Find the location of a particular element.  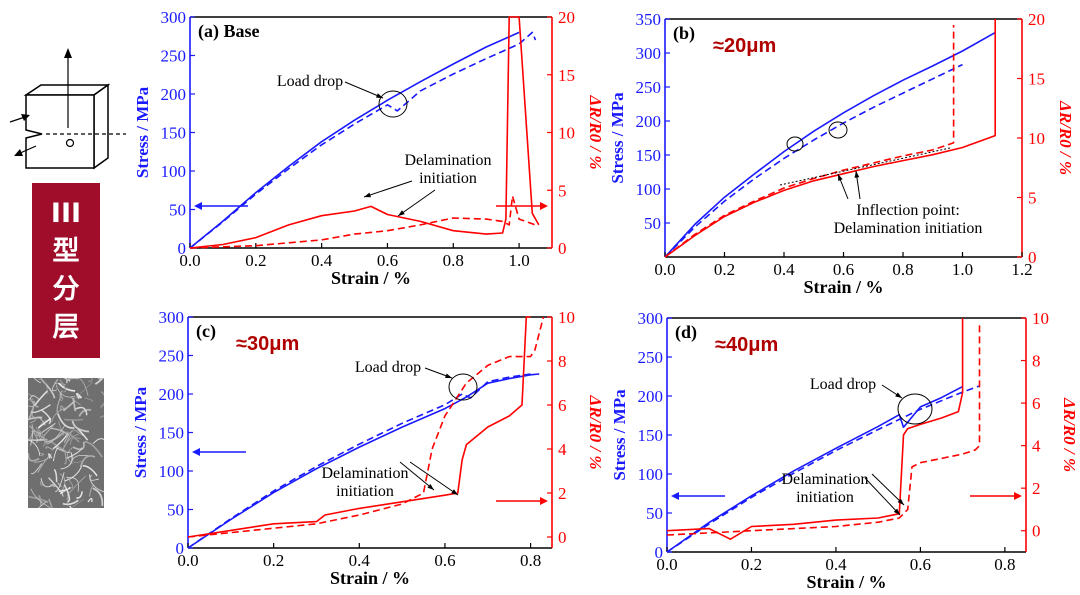

mode-label-char-3: 分 is located at coordinates (66, 289).